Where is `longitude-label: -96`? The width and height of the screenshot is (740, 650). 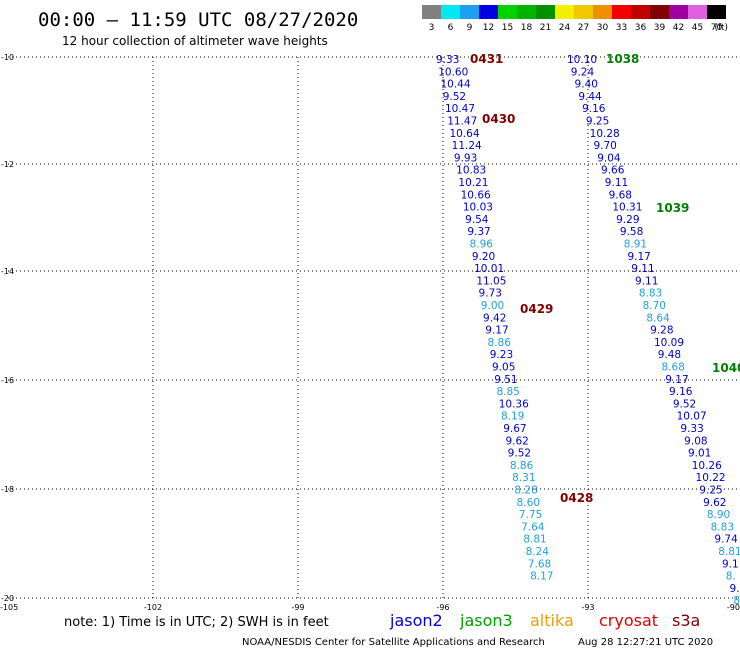 longitude-label: -96 is located at coordinates (442, 607).